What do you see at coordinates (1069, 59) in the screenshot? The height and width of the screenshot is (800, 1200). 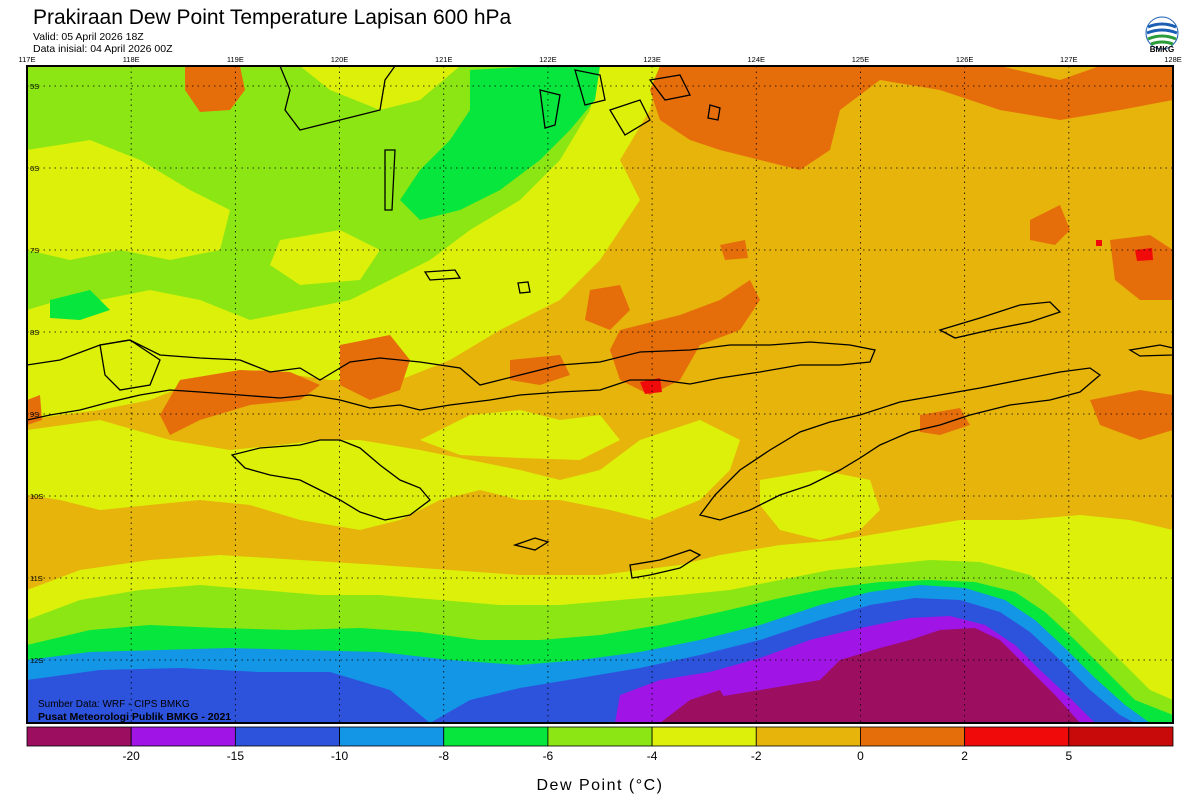 I see `lon-label: 127E` at bounding box center [1069, 59].